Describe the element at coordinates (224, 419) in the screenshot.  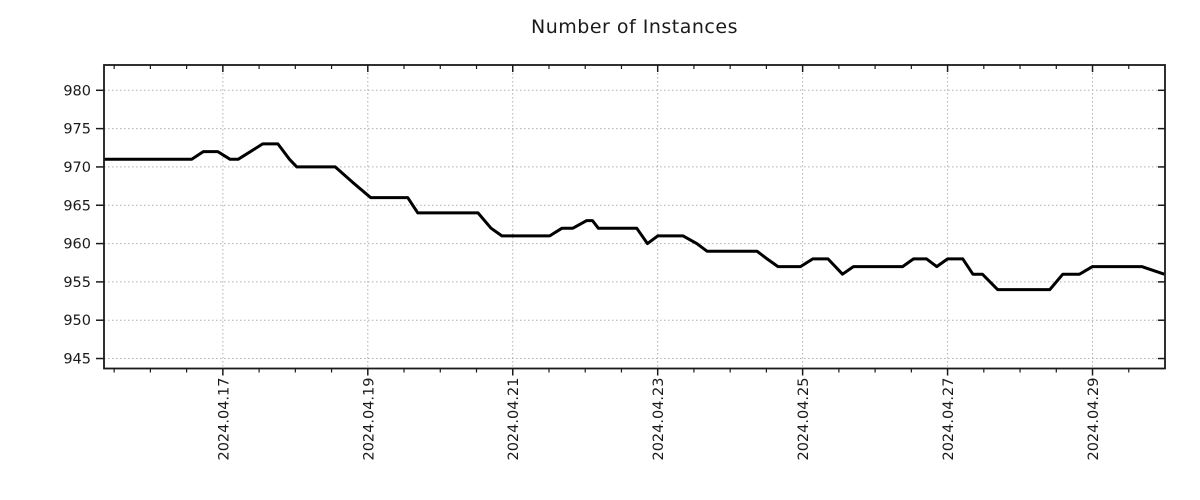
I see `x-tick-label: 2024.04.17` at that location.